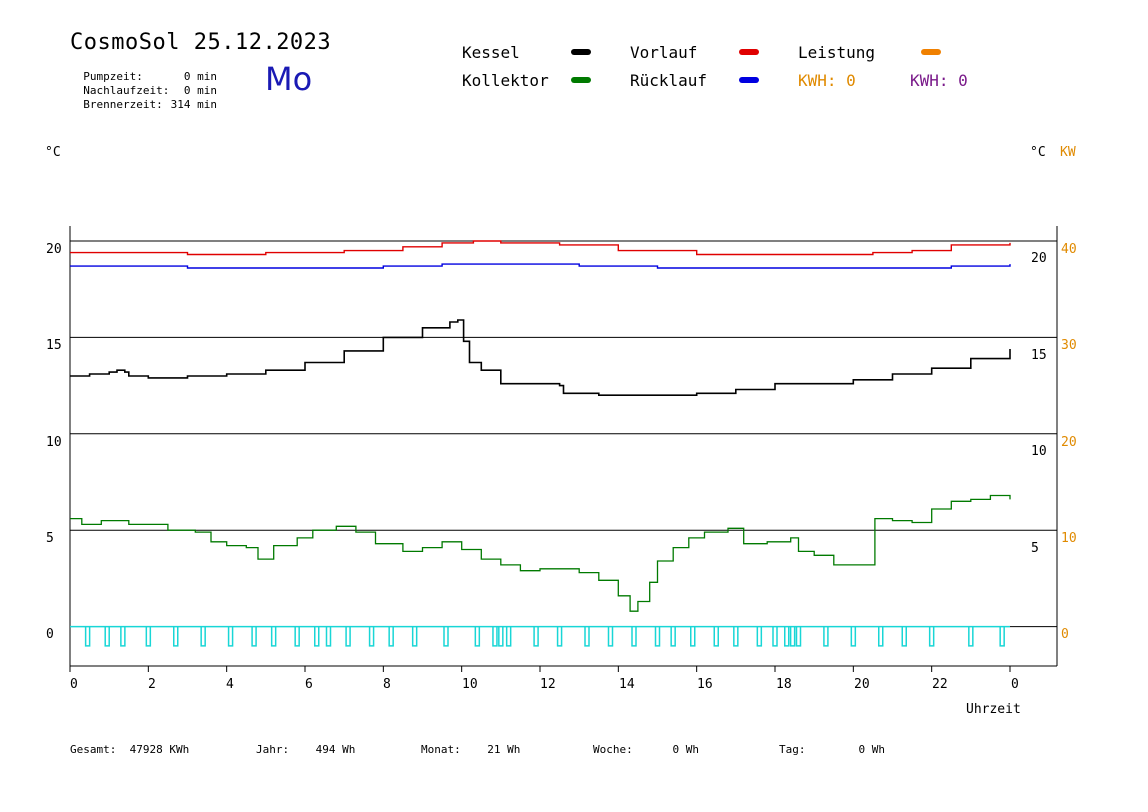 The width and height of the screenshot is (1148, 812). I want to click on x-tick-22: 22, so click(940, 684).